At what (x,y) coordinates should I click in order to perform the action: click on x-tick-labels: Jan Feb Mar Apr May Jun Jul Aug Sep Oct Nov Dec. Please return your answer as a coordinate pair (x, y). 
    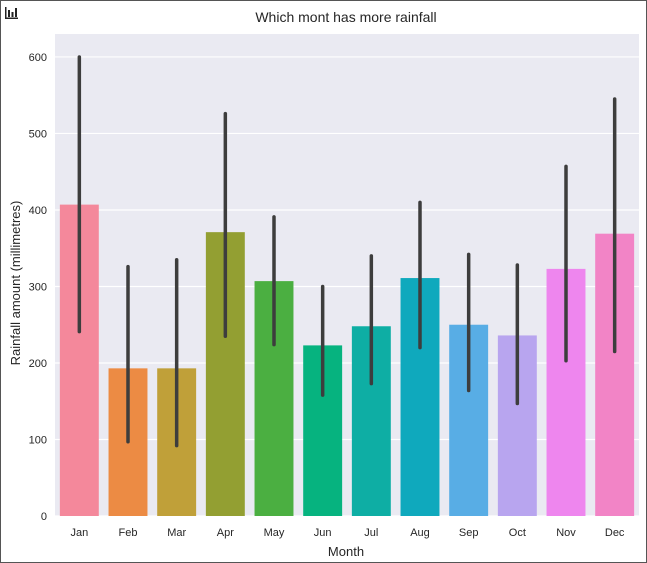
    Looking at the image, I should click on (347, 533).